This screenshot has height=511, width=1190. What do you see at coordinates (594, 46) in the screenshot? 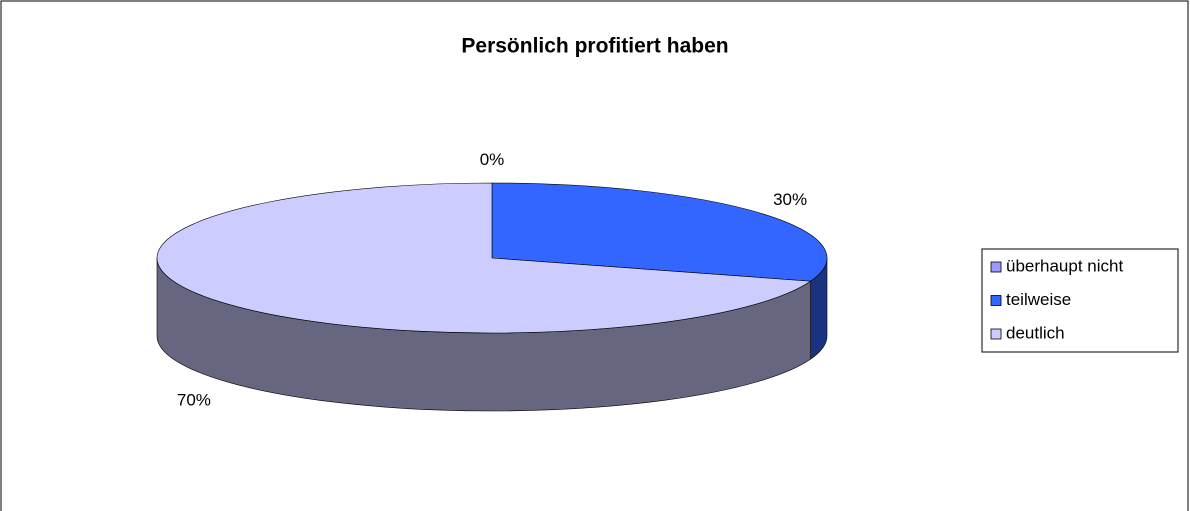
I see `chart-title: Persönlich profitiert haben` at bounding box center [594, 46].